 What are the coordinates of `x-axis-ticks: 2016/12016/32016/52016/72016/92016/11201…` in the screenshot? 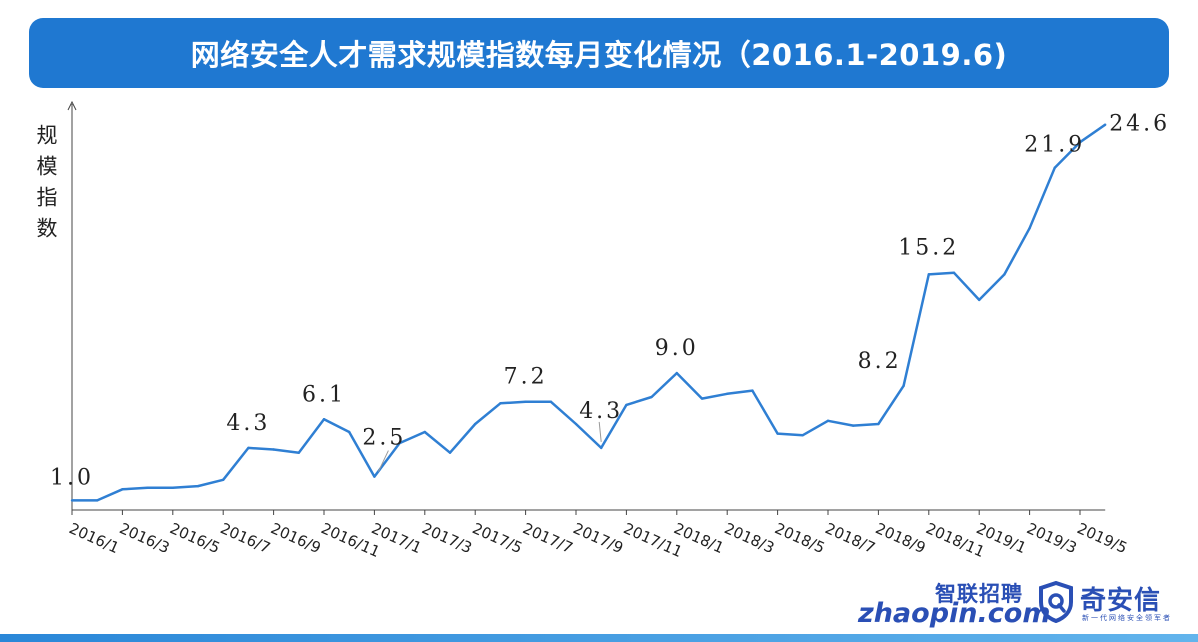 It's located at (598, 535).